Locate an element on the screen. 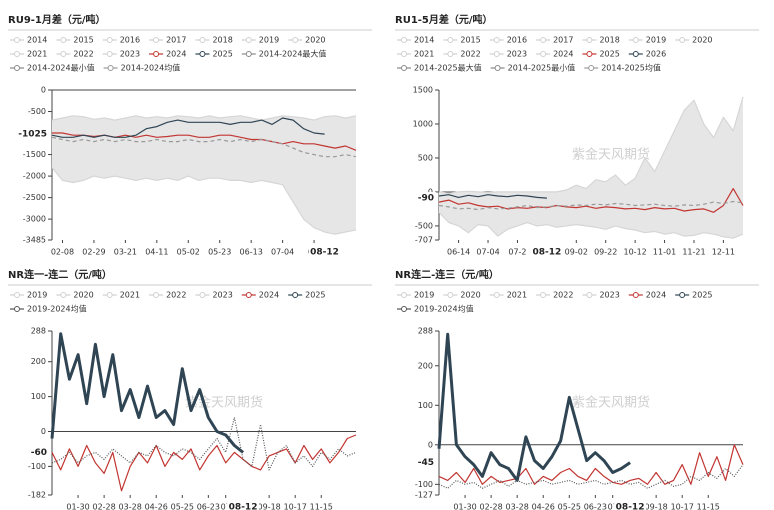 The width and height of the screenshot is (774, 510). x-tick-label: 12-11 is located at coordinates (723, 252).